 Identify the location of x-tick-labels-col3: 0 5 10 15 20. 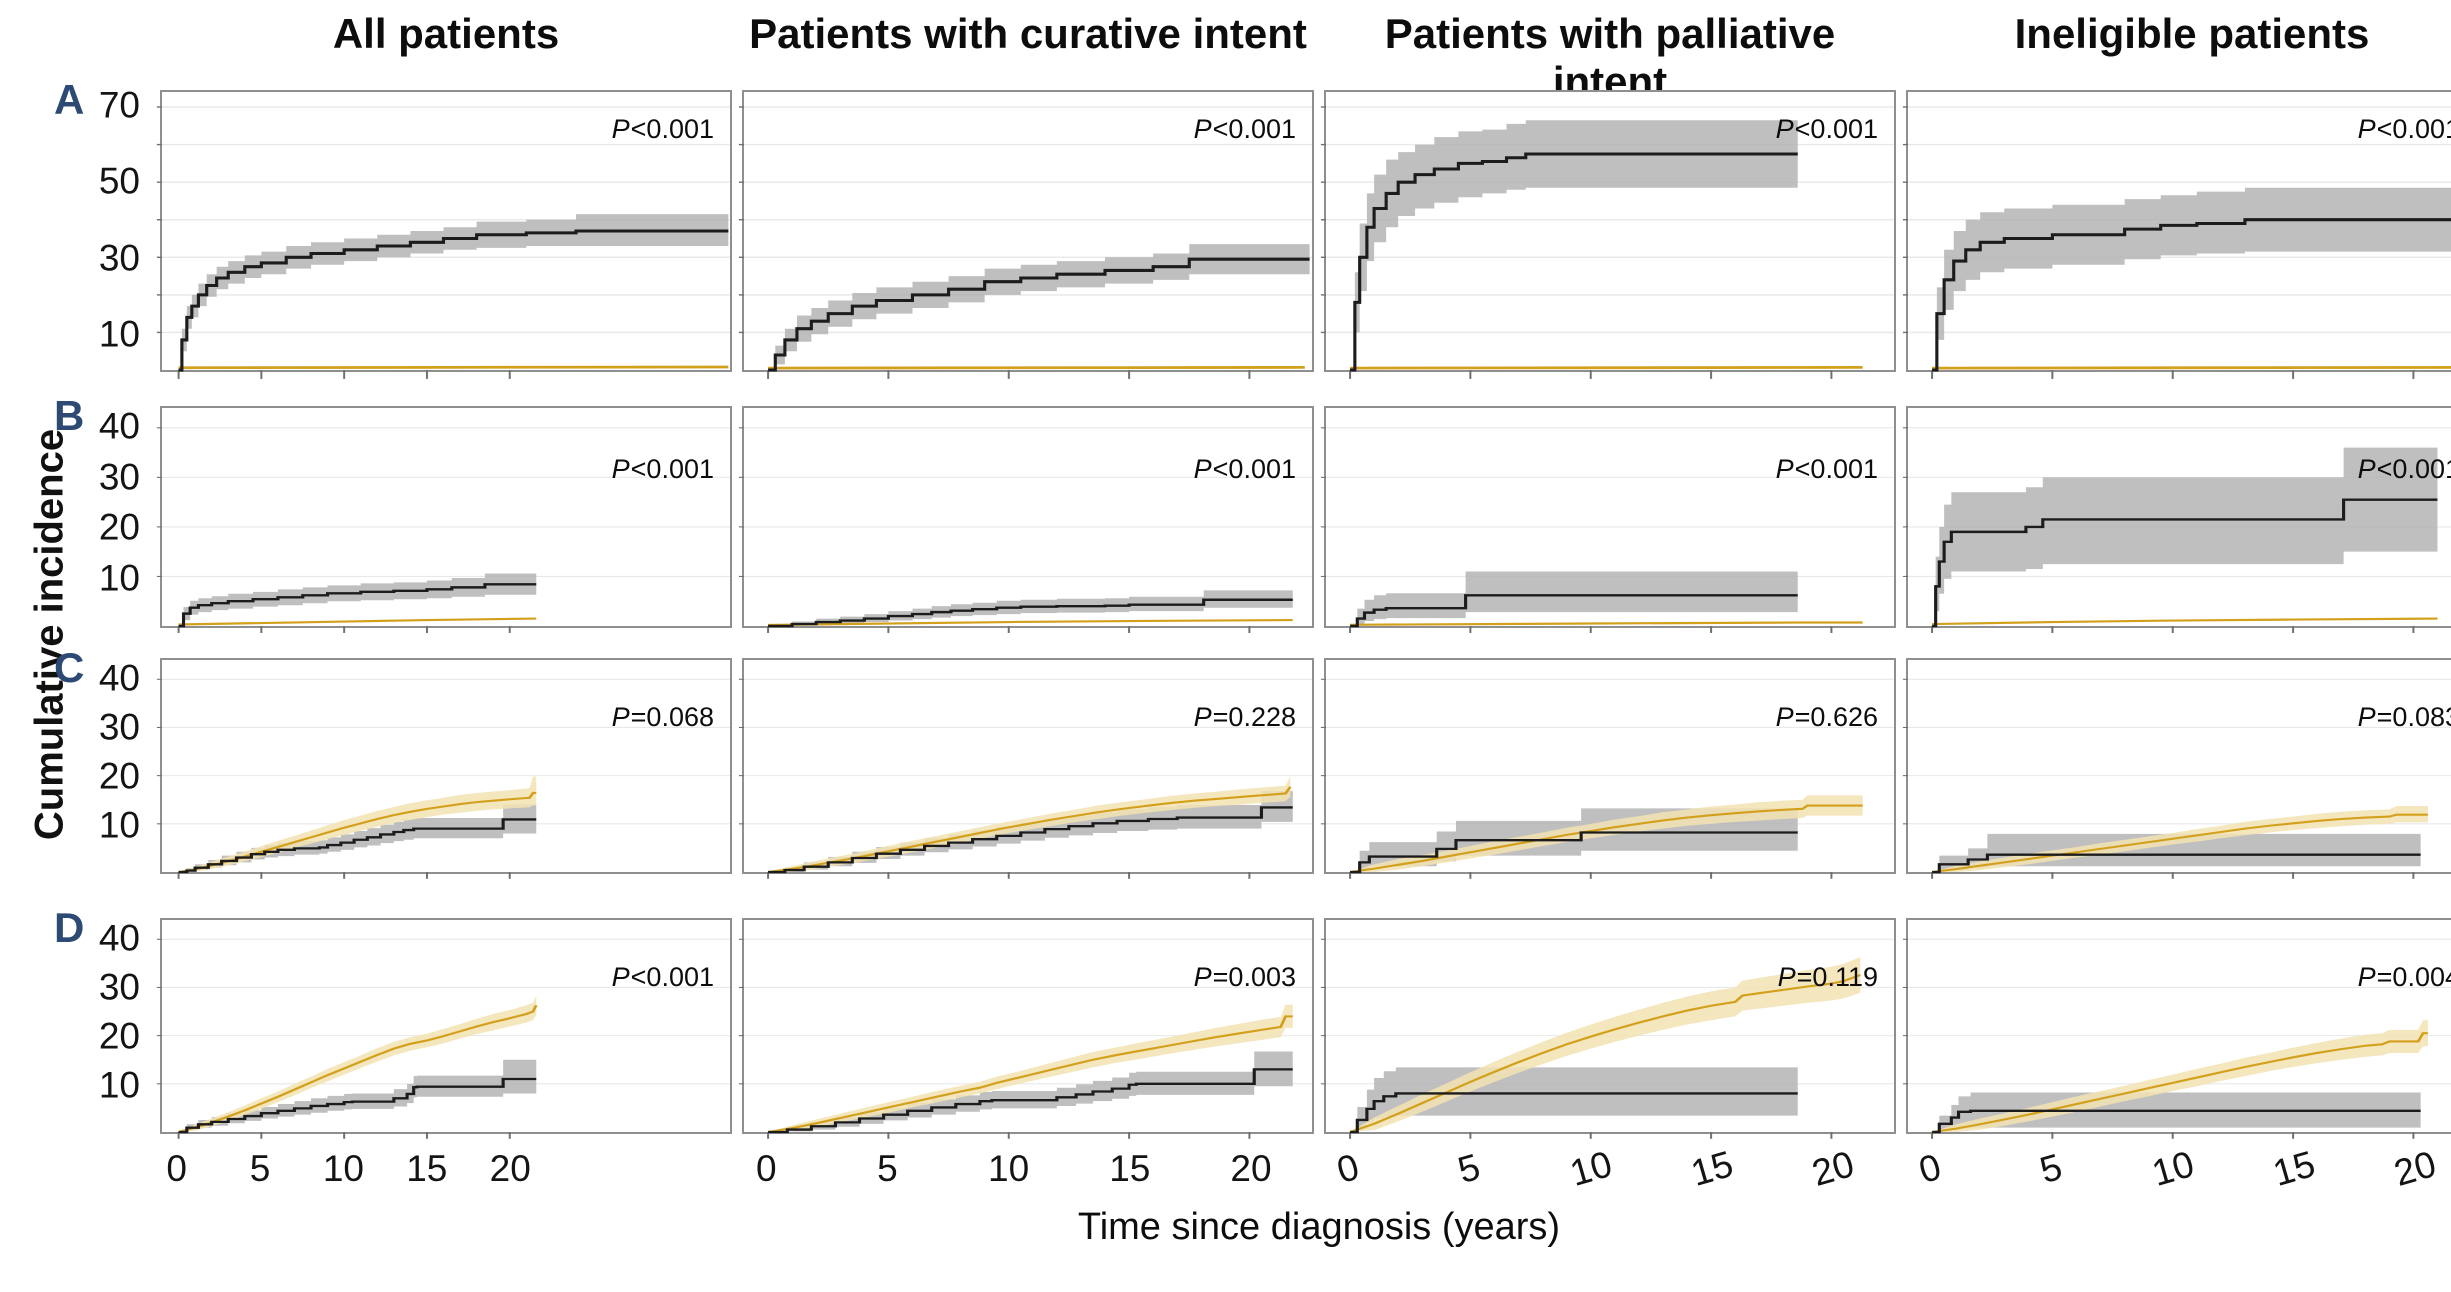
(1610, 1165).